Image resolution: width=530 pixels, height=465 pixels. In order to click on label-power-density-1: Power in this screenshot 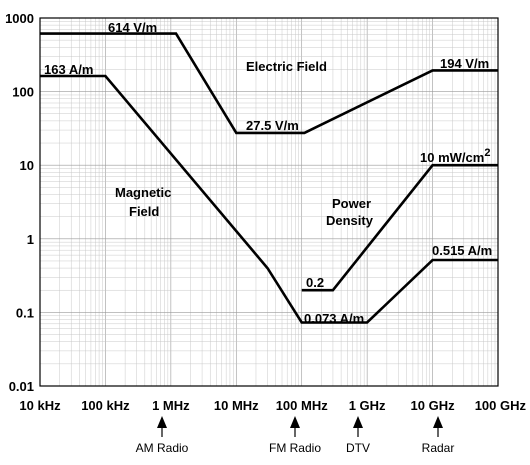, I will do `click(351, 203)`.